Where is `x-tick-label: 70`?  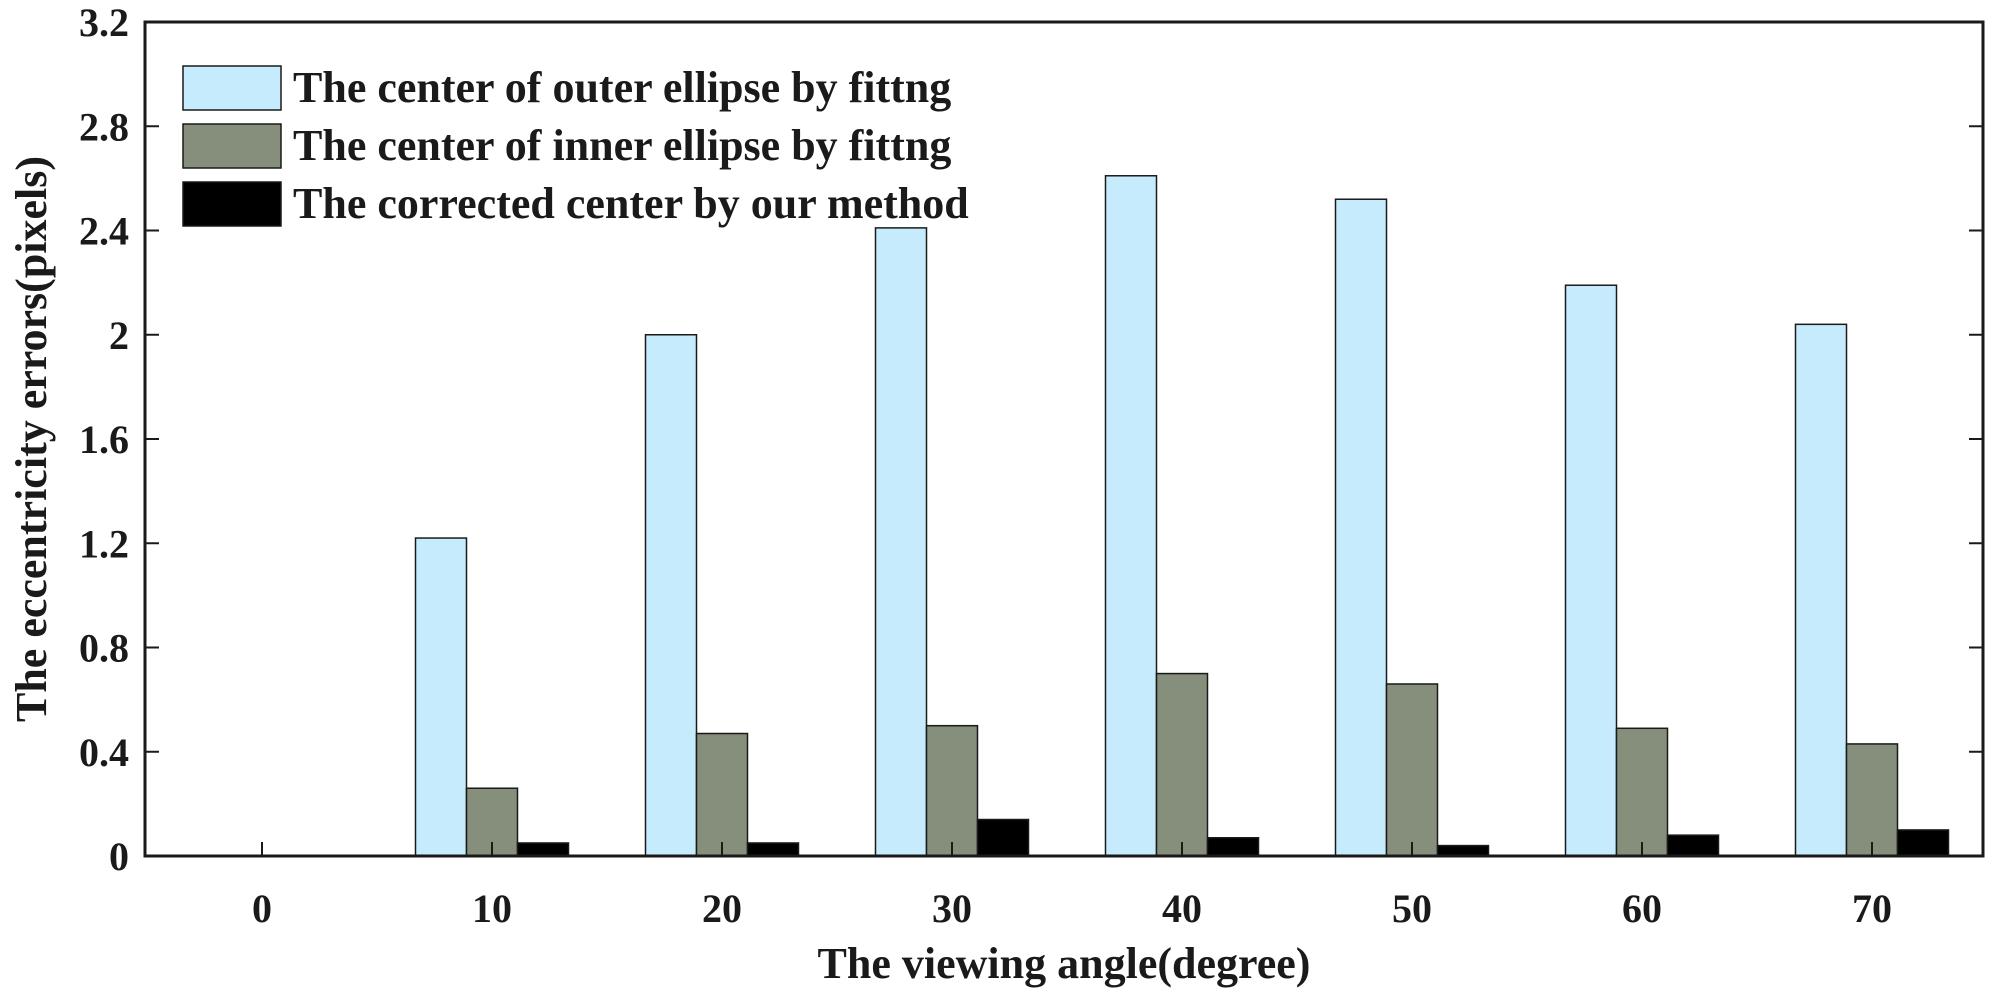
x-tick-label: 70 is located at coordinates (1872, 908).